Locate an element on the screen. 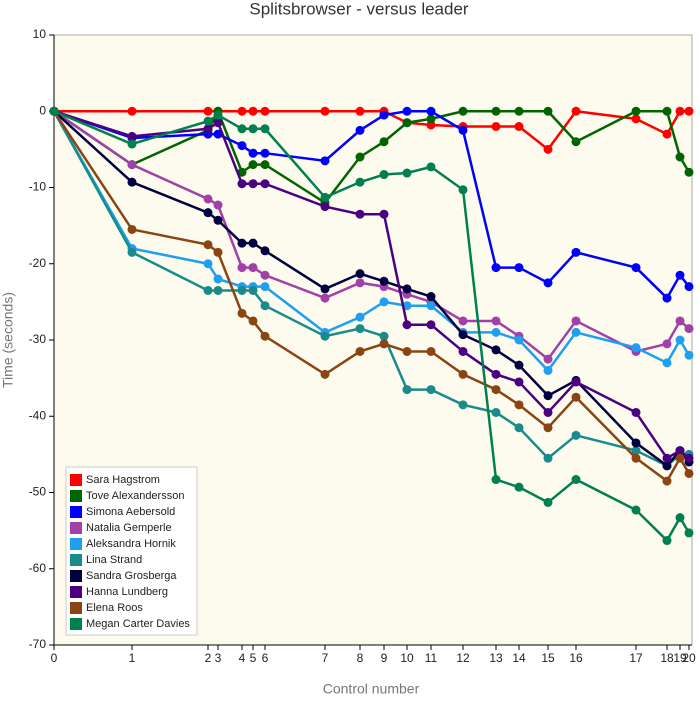 Image resolution: width=700 pixels, height=710 pixels. x-tick-label: 5 is located at coordinates (253, 658).